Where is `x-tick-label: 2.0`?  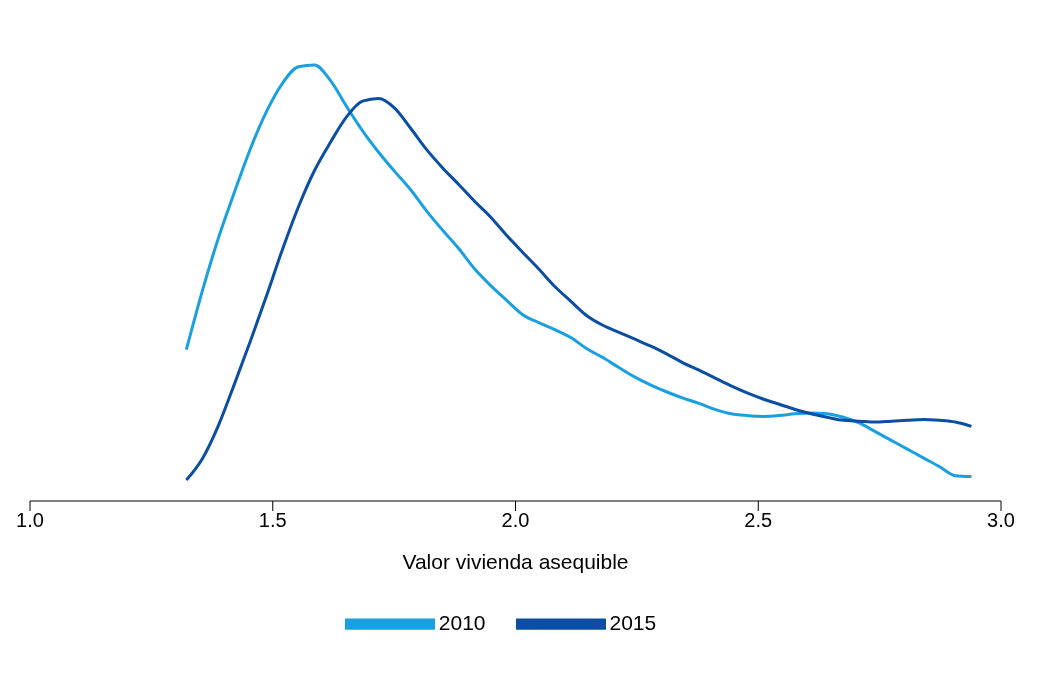 x-tick-label: 2.0 is located at coordinates (515, 520).